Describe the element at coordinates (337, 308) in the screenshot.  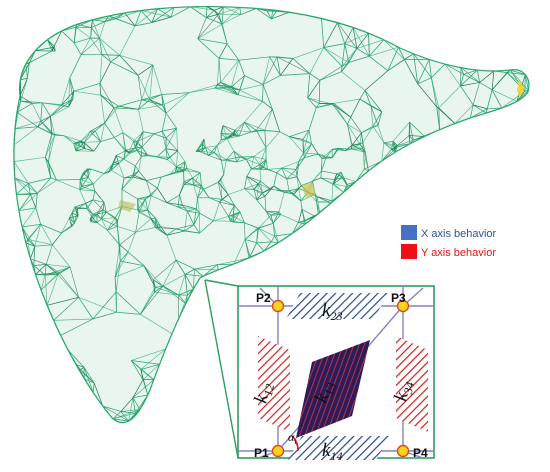
I see `spring-k23: k23` at that location.